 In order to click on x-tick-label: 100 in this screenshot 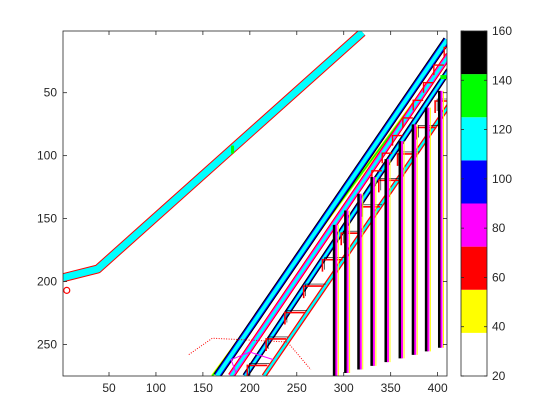, I will do `click(156, 388)`.